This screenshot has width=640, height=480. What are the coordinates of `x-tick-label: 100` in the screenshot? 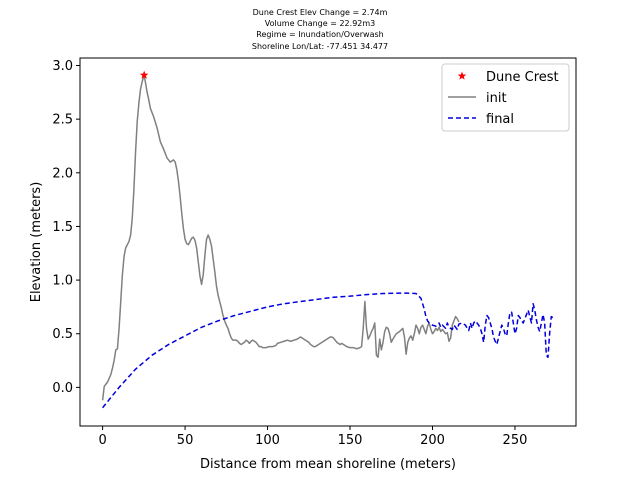 It's located at (267, 440).